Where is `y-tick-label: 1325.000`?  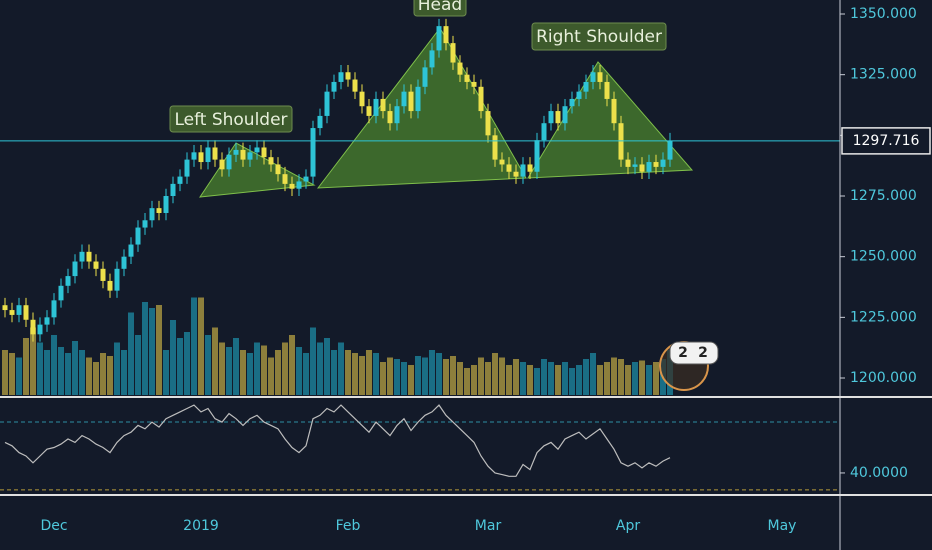 y-tick-label: 1325.000 is located at coordinates (883, 75).